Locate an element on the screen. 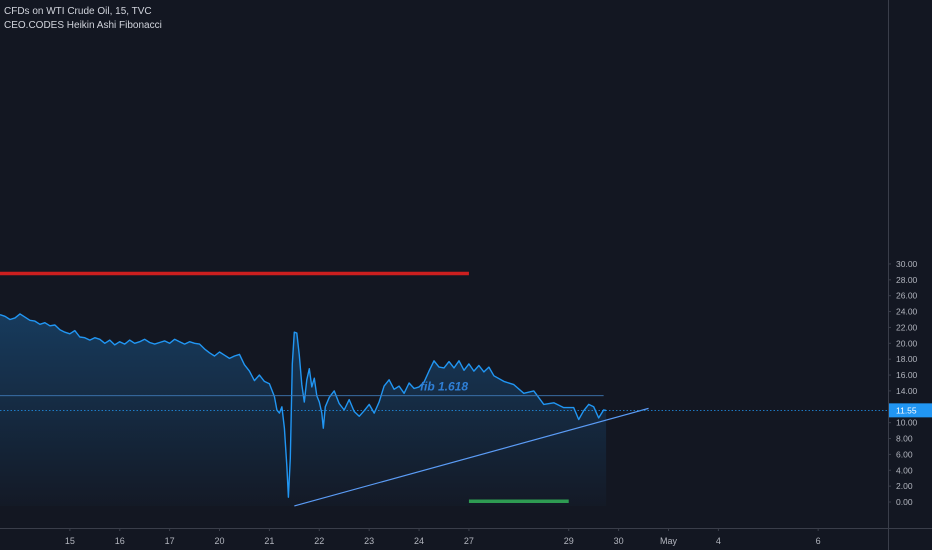 This screenshot has height=550, width=932. last-price-badge is located at coordinates (910, 410).